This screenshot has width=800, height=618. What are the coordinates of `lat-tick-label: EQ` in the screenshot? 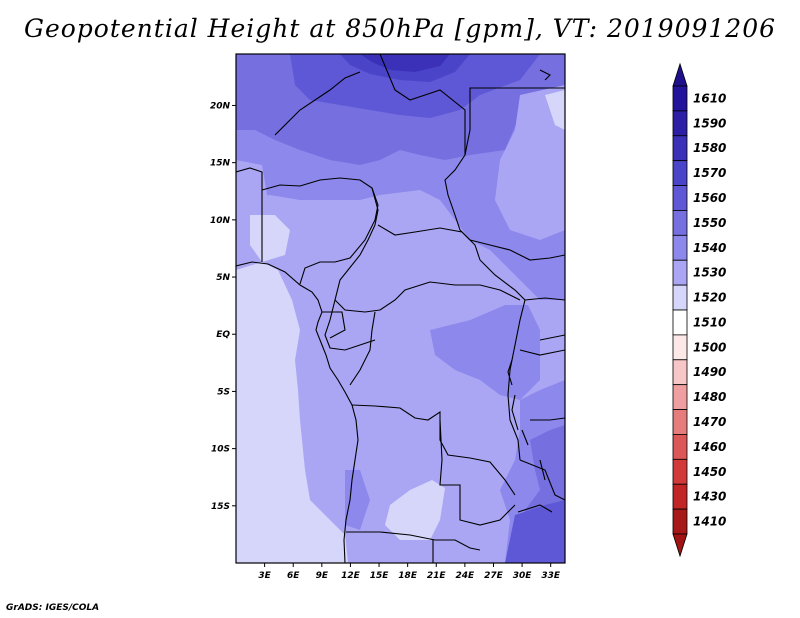 It's located at (223, 335).